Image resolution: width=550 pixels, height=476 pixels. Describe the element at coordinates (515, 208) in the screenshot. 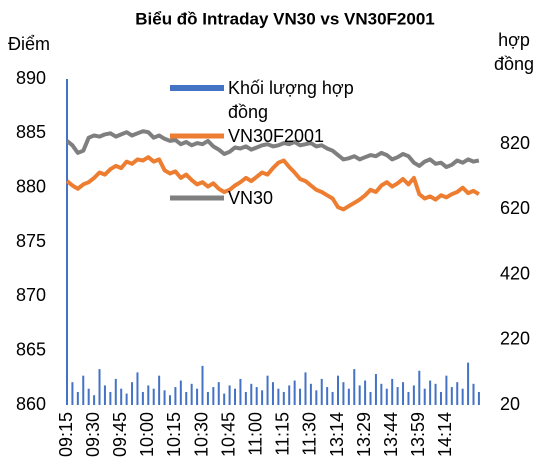

I see `y2-tick-label: 620` at that location.